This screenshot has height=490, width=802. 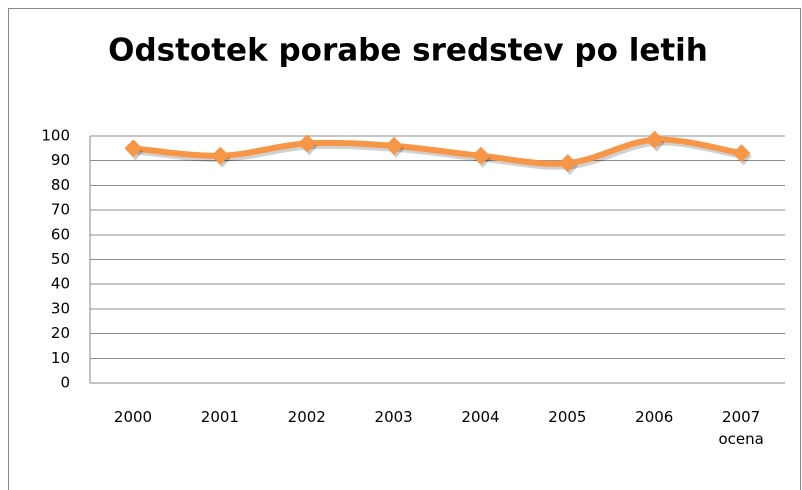 What do you see at coordinates (60, 160) in the screenshot?
I see `y-tick-label: 90` at bounding box center [60, 160].